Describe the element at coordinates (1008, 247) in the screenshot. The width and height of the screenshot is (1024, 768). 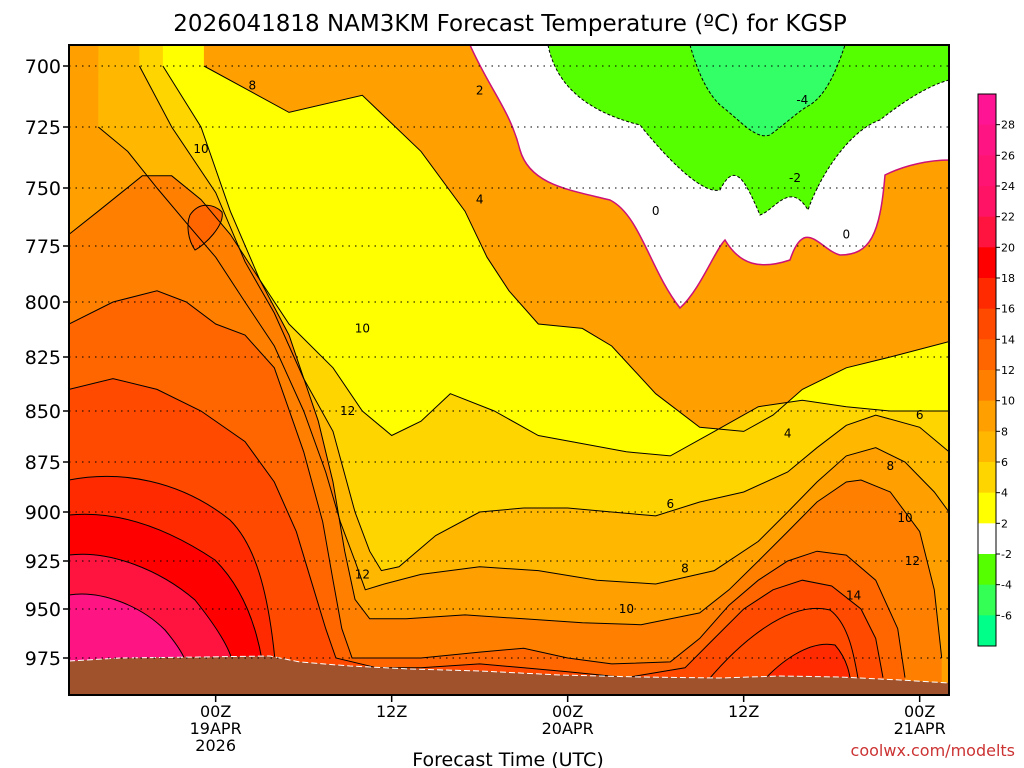
I see `colorbar-tick-label: 20` at that location.